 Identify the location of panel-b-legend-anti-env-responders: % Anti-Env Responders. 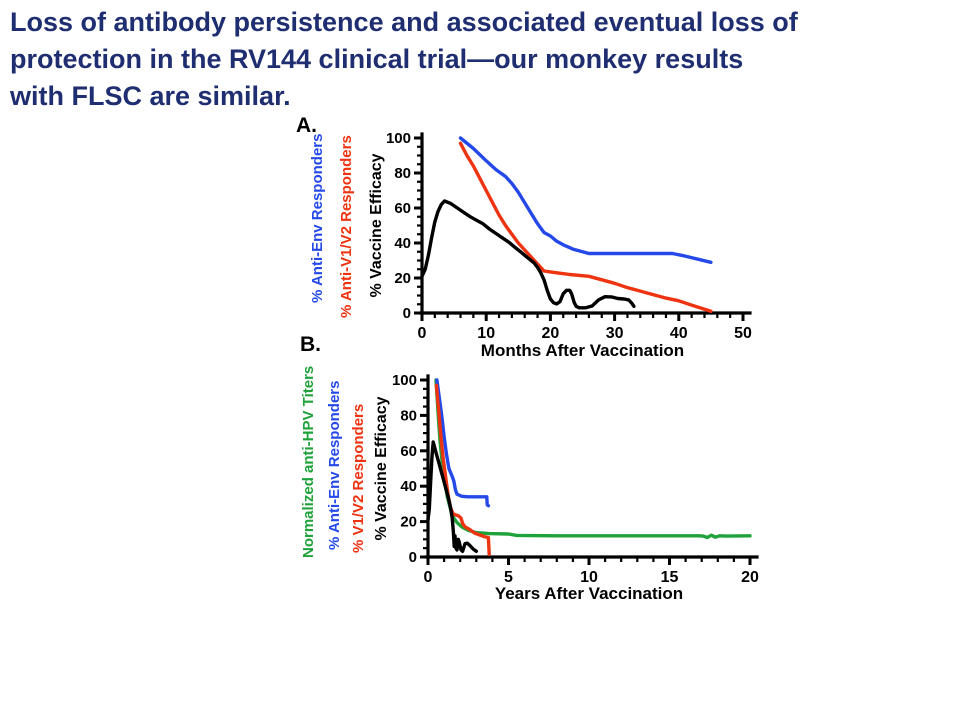
(334, 465).